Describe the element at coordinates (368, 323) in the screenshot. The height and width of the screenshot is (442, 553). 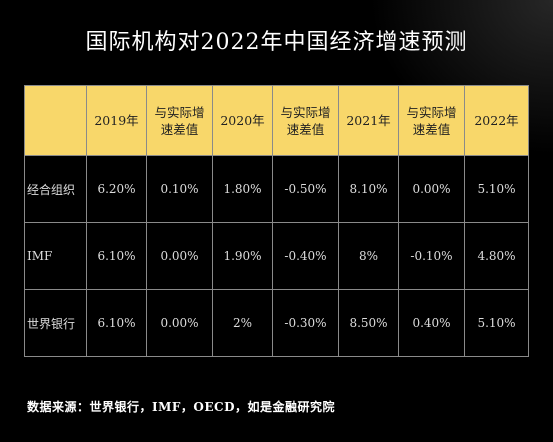
I see `table-cell: 8.50%` at that location.